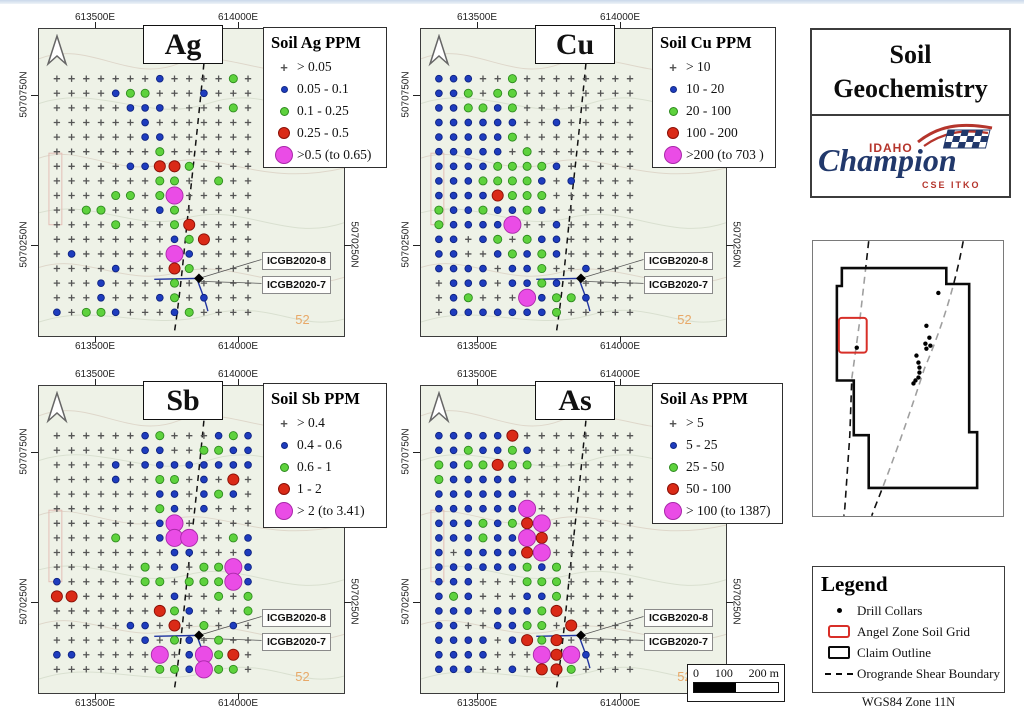  Describe the element at coordinates (95, 17) in the screenshot. I see `axis-label-easting-top: 613500E` at that location.